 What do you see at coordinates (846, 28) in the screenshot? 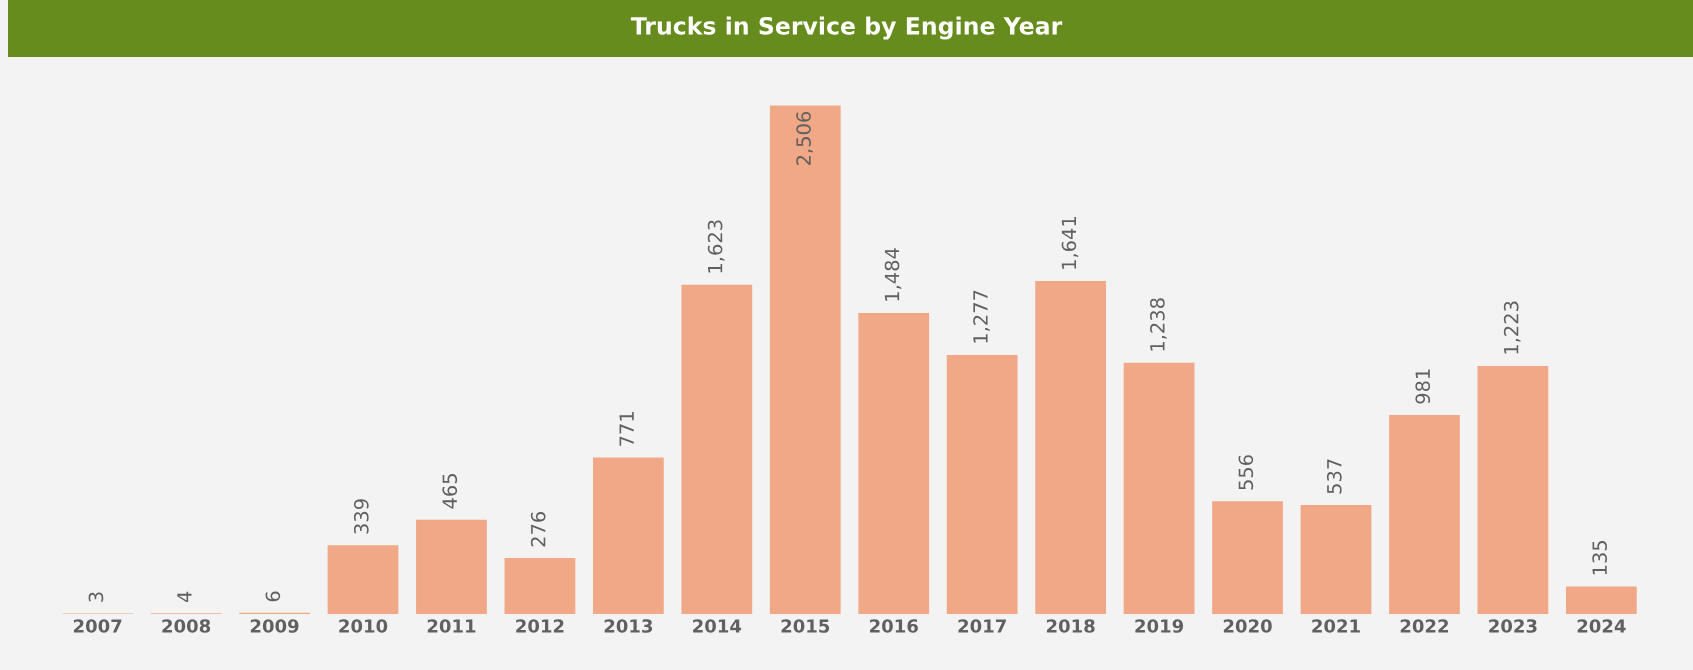
I see `chart-title: Trucks in Service by Engine Year` at bounding box center [846, 28].